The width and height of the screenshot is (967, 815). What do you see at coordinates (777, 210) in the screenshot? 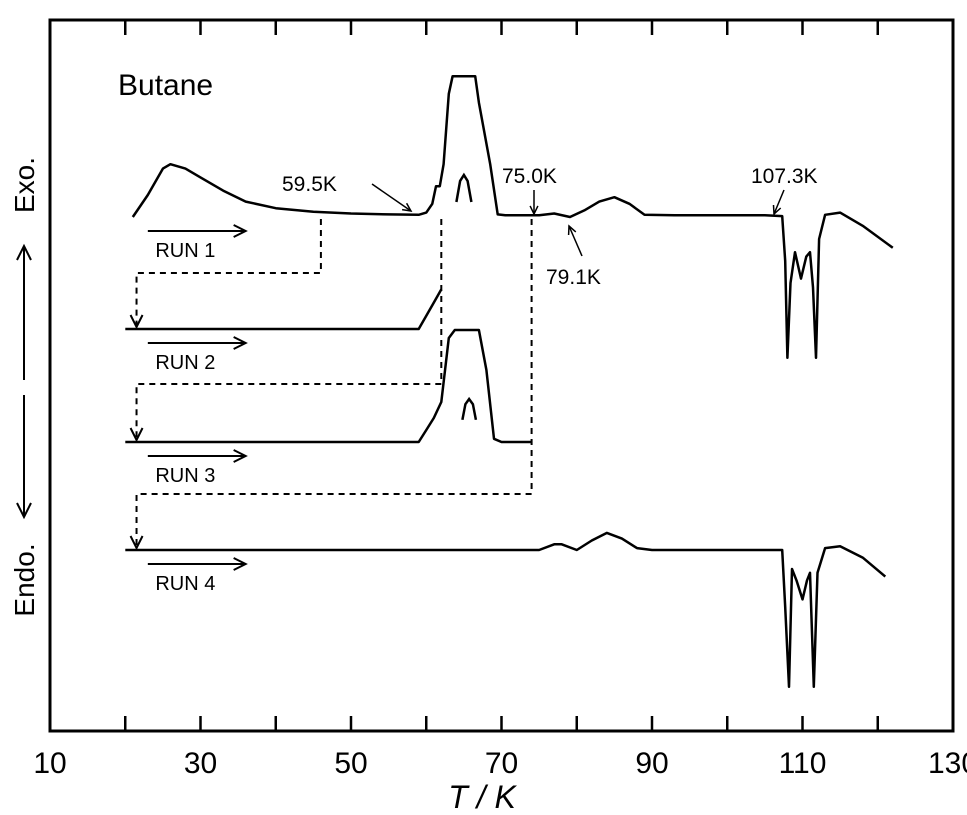
I see `annotation-arrowhead-107-3k` at bounding box center [777, 210].